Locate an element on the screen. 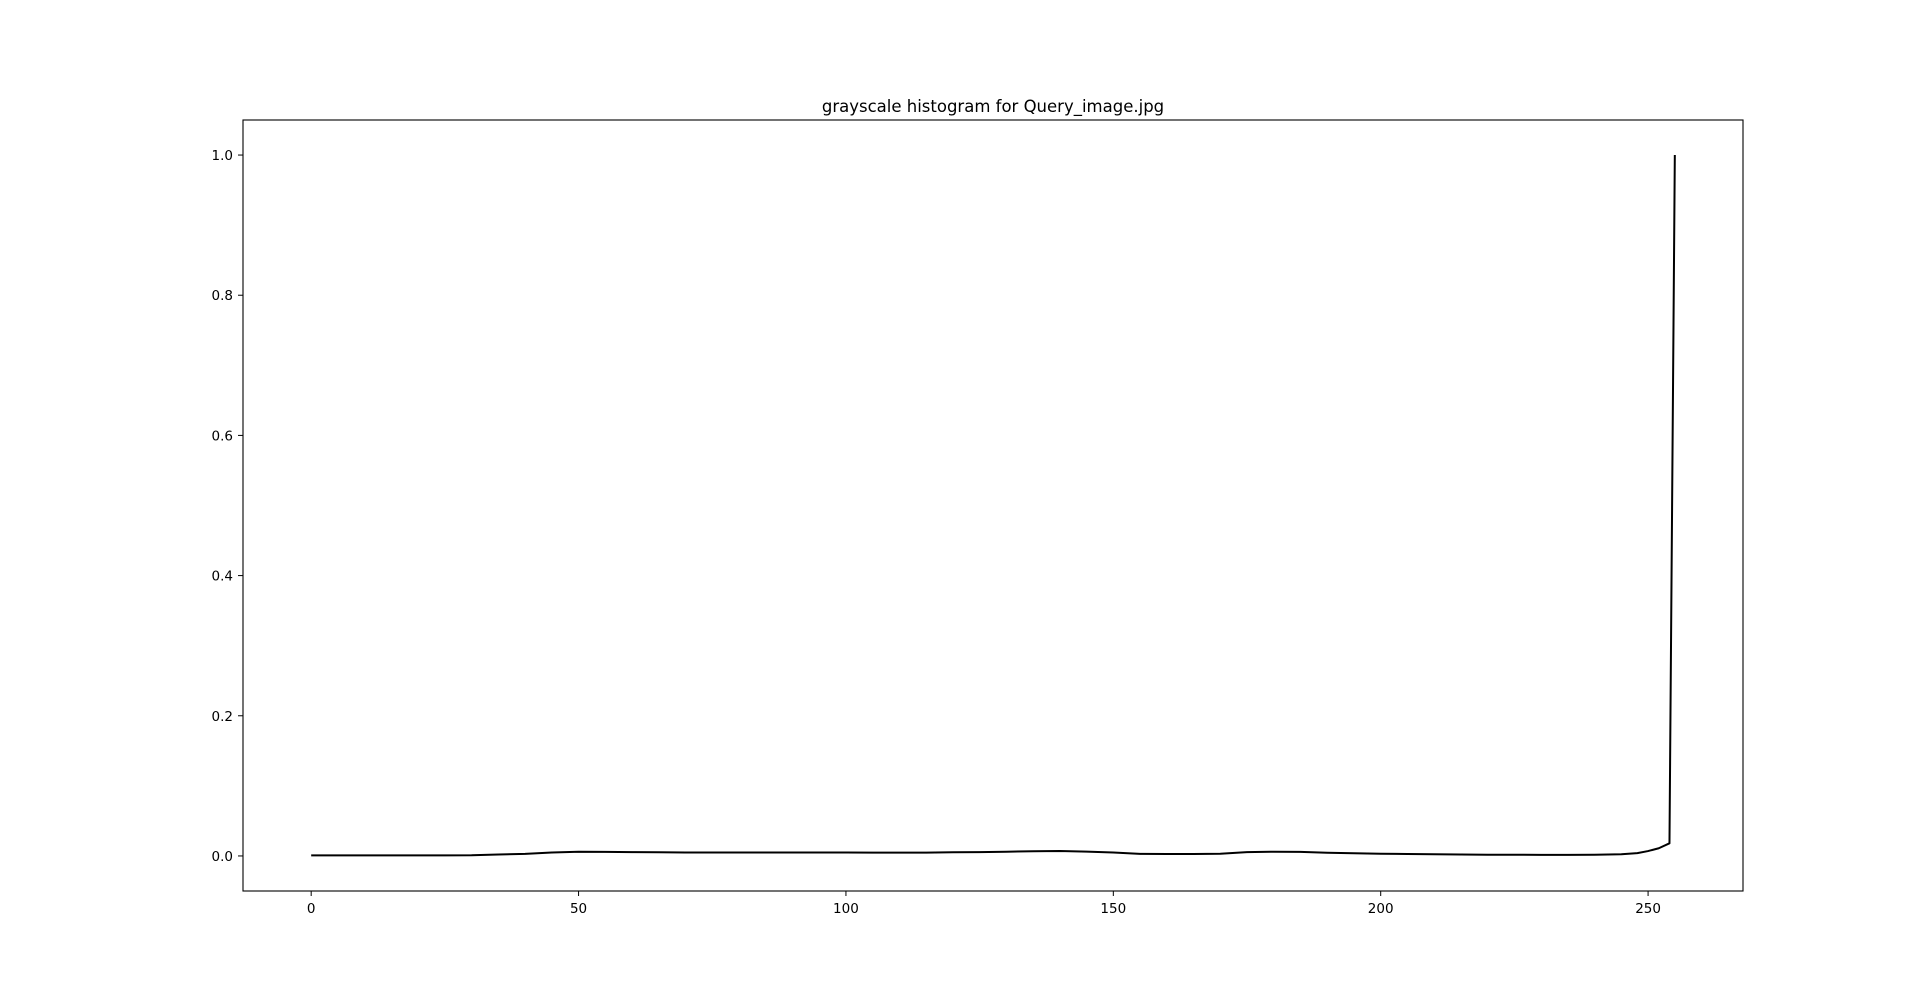 The width and height of the screenshot is (1920, 993). y-tick-label: 0.4 is located at coordinates (222, 577).